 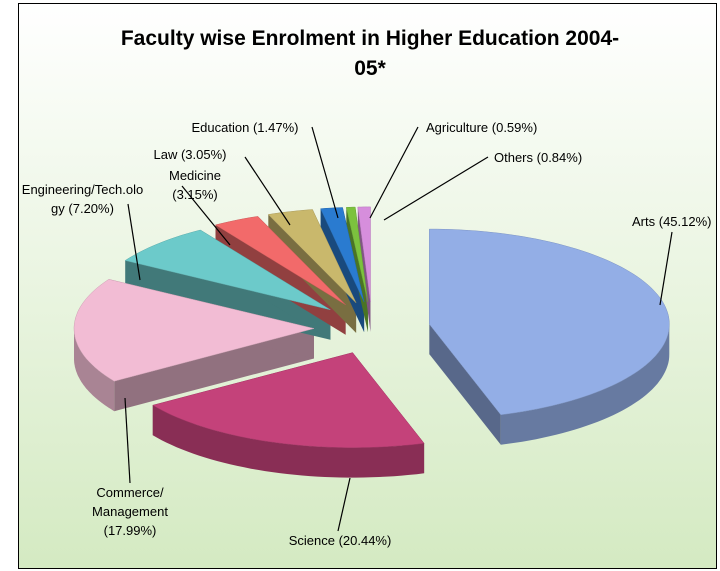 What do you see at coordinates (195, 175) in the screenshot?
I see `category-label: Medicine` at bounding box center [195, 175].